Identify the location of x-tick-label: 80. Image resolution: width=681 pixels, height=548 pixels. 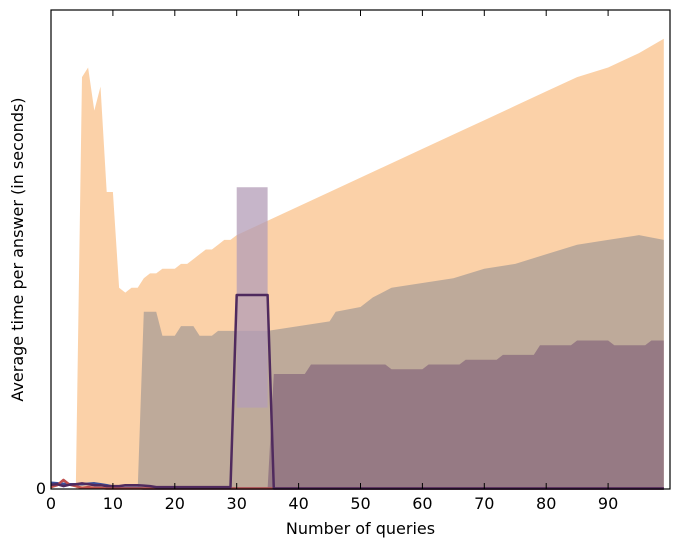
(546, 503).